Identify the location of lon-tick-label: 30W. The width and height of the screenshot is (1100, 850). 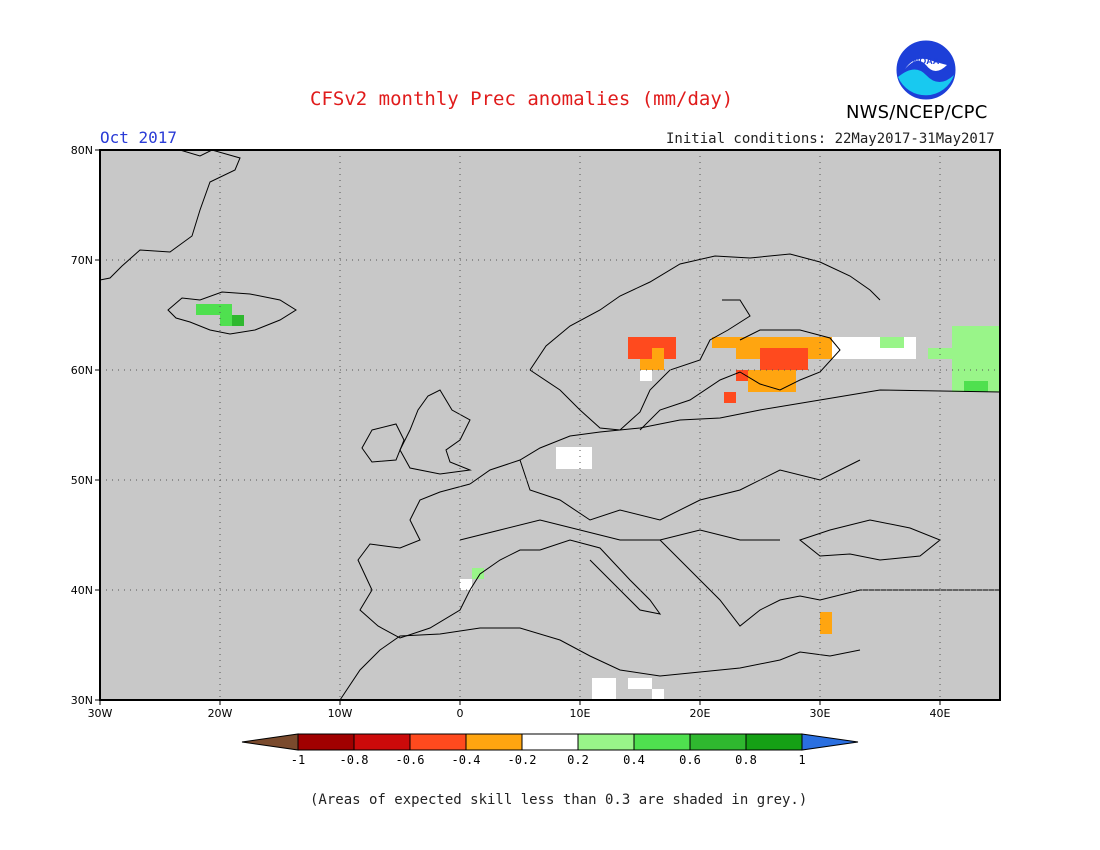
(100, 713).